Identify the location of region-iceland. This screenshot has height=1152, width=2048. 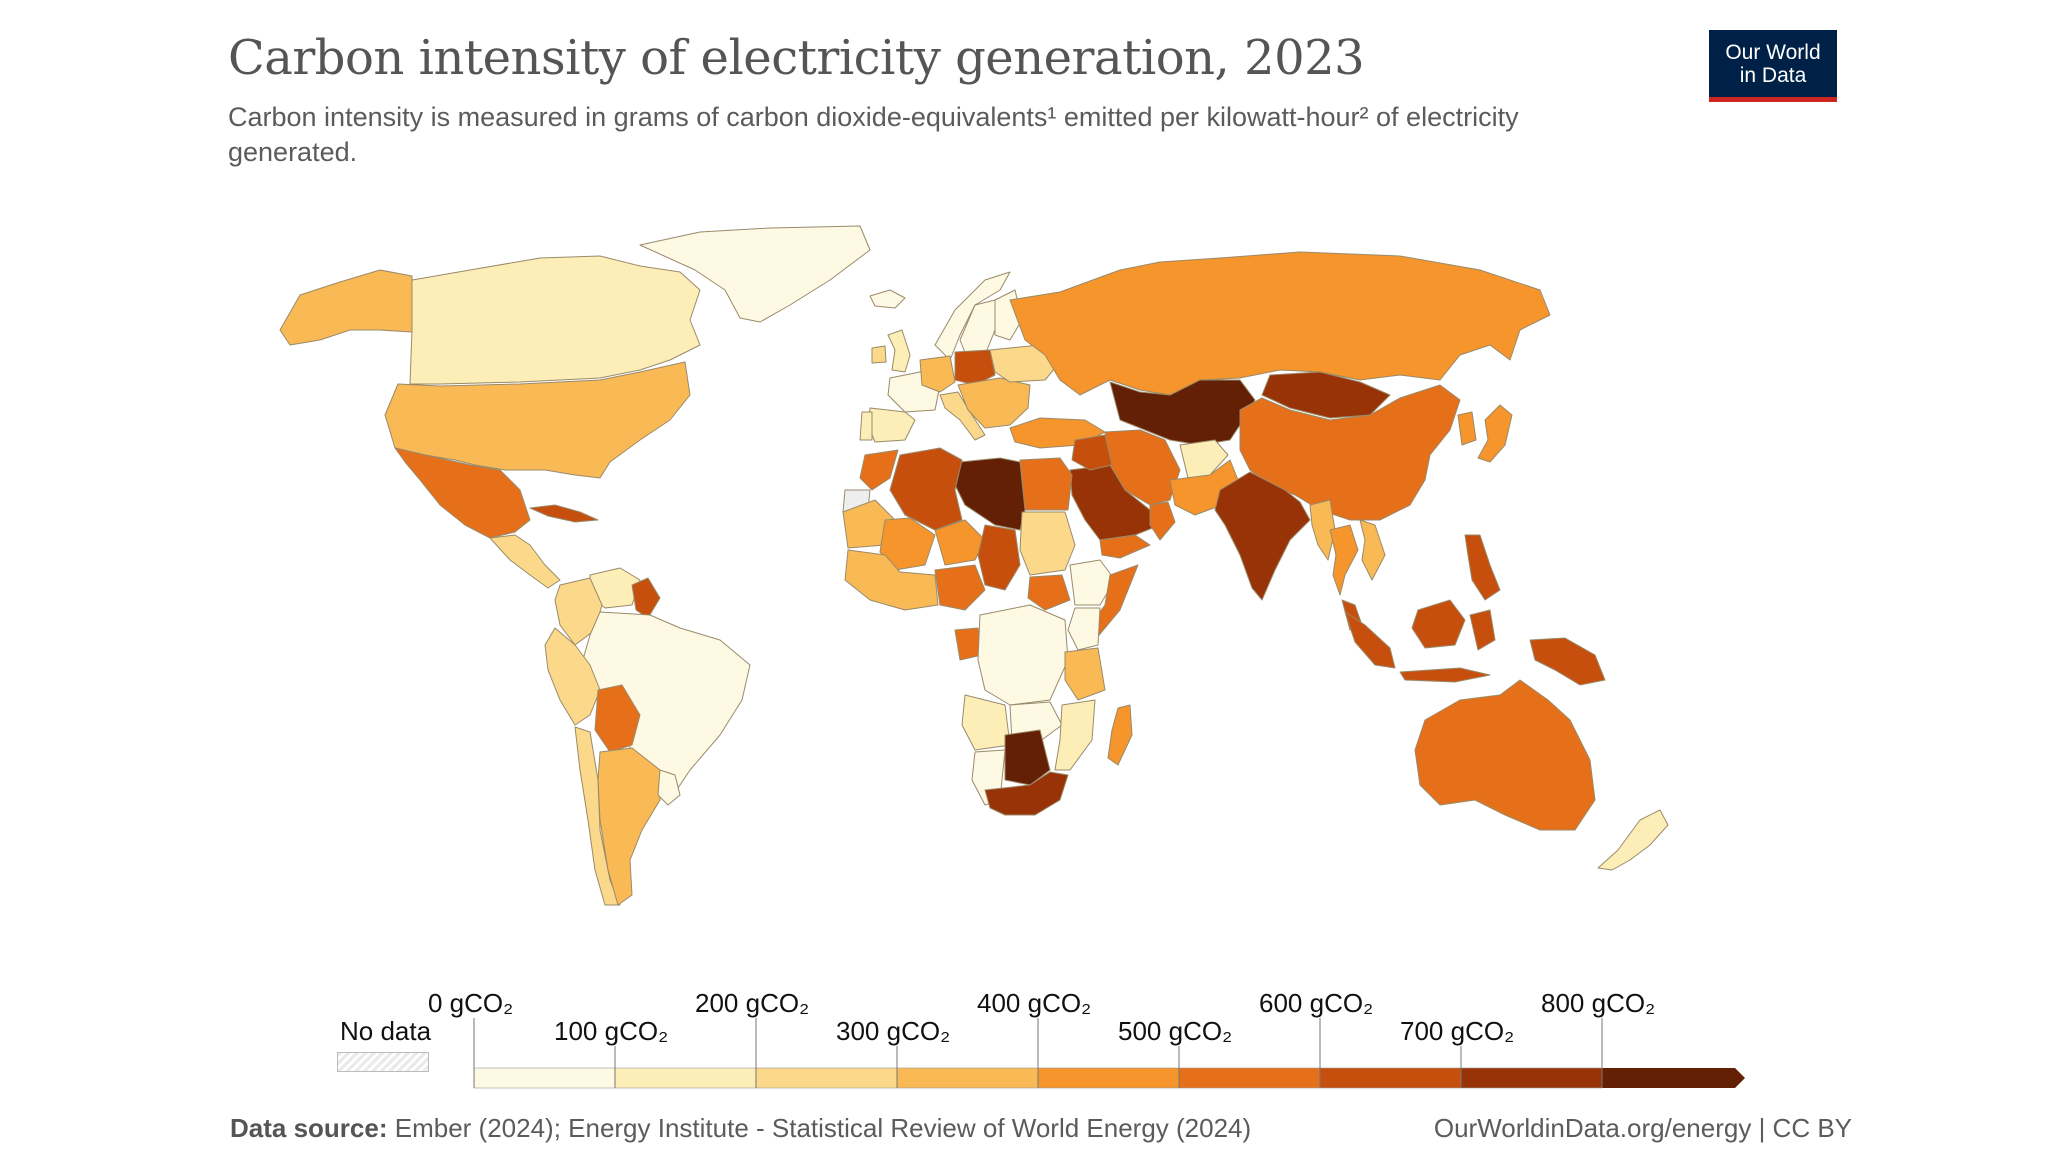
(887, 299).